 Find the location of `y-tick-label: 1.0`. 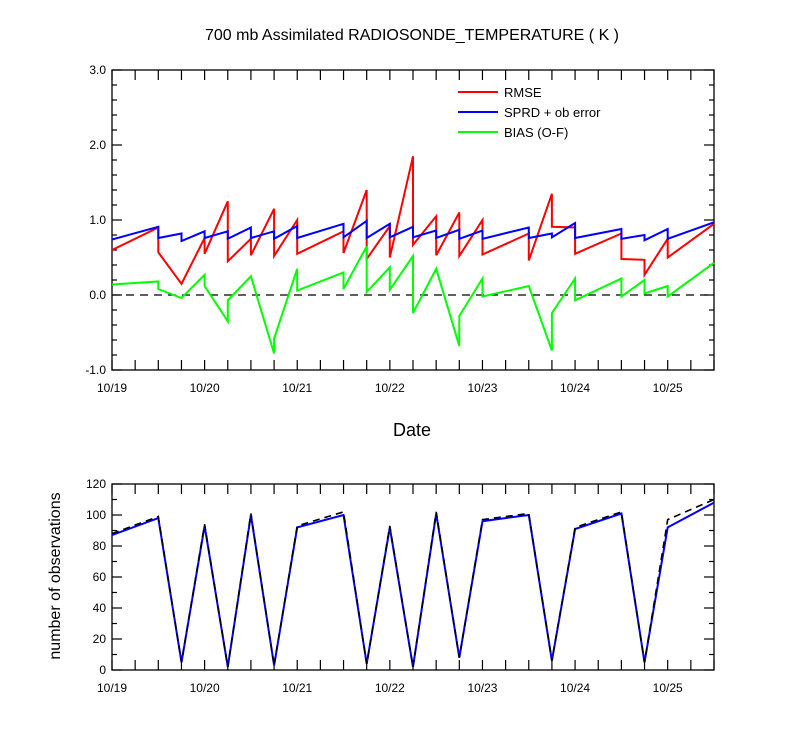

y-tick-label: 1.0 is located at coordinates (97, 220).